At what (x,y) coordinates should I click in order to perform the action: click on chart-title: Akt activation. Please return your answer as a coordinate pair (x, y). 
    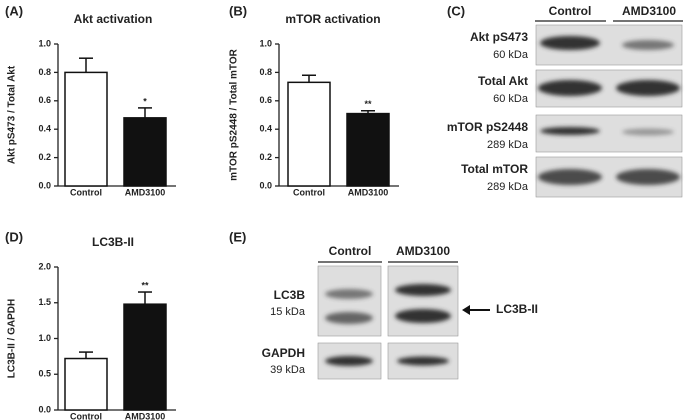
    Looking at the image, I should click on (113, 19).